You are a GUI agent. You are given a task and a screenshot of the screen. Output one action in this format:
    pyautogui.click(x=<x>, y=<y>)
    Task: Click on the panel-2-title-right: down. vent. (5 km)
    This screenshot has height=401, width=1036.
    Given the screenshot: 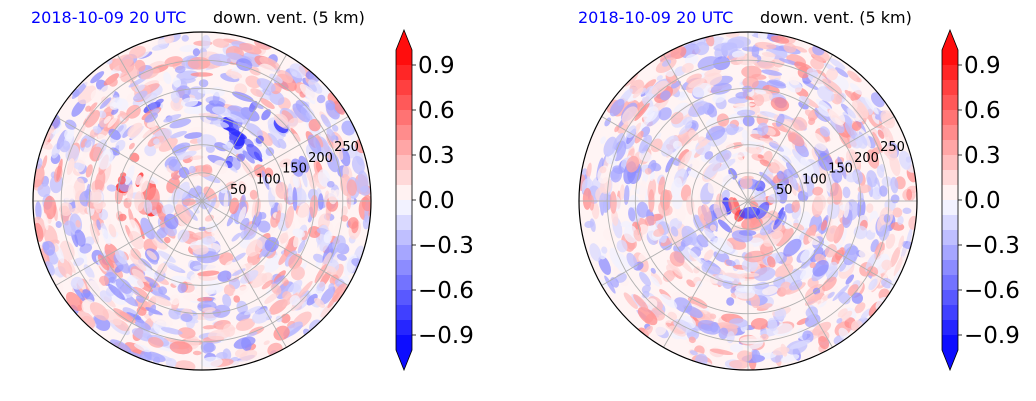 What is the action you would take?
    pyautogui.click(x=836, y=17)
    